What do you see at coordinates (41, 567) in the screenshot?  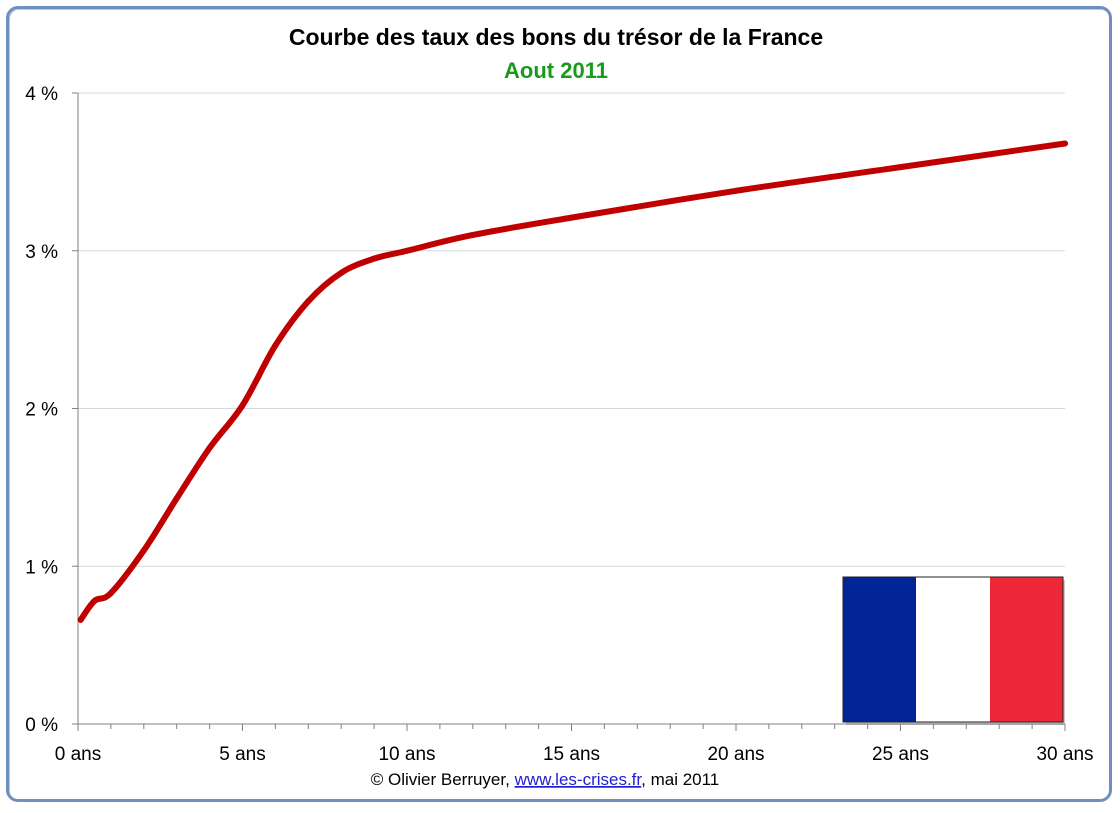 I see `y-tick-label-1: 1 %` at bounding box center [41, 567].